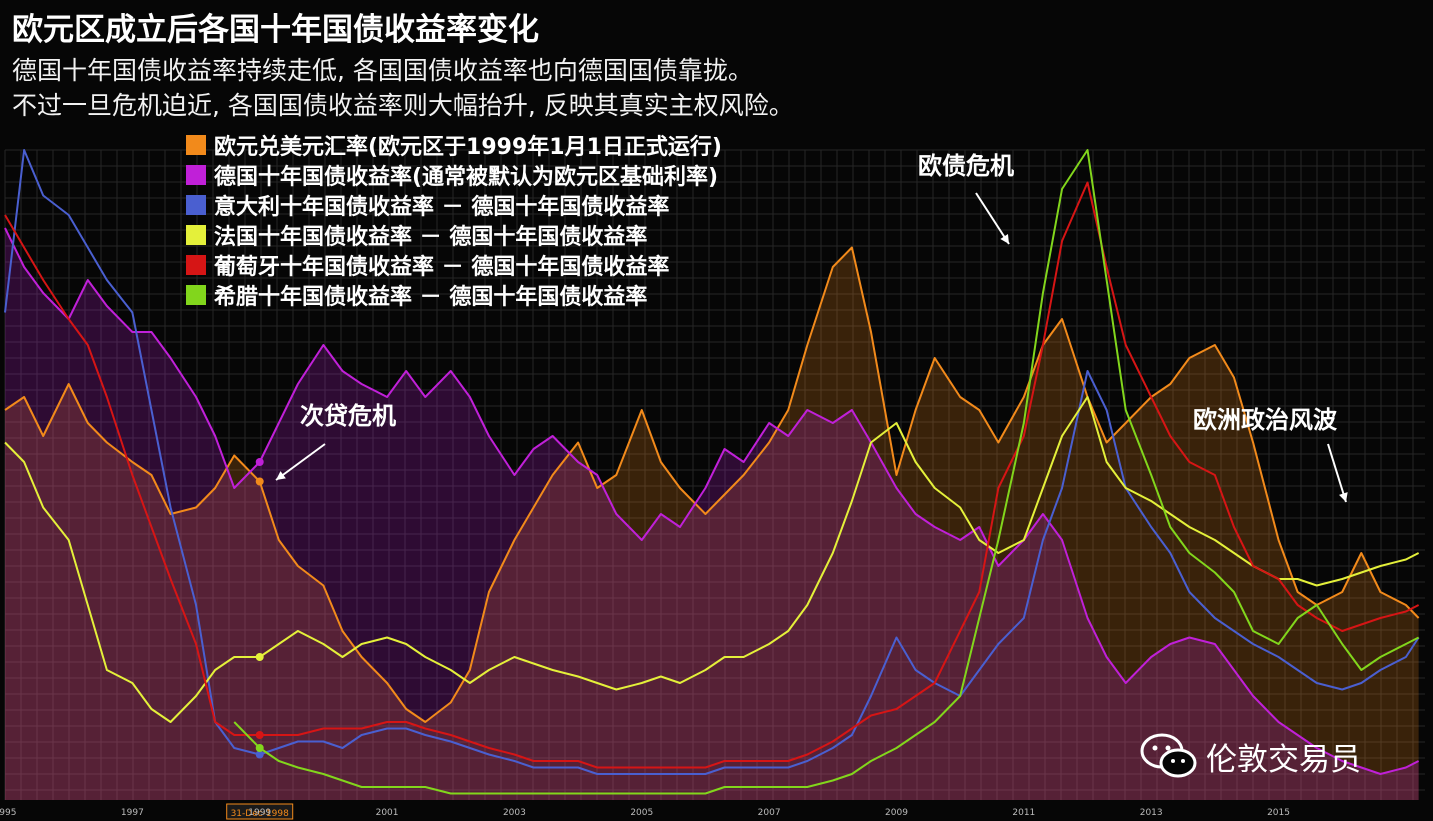  What do you see at coordinates (132, 813) in the screenshot?
I see `x-tick-label: 1997` at bounding box center [132, 813].